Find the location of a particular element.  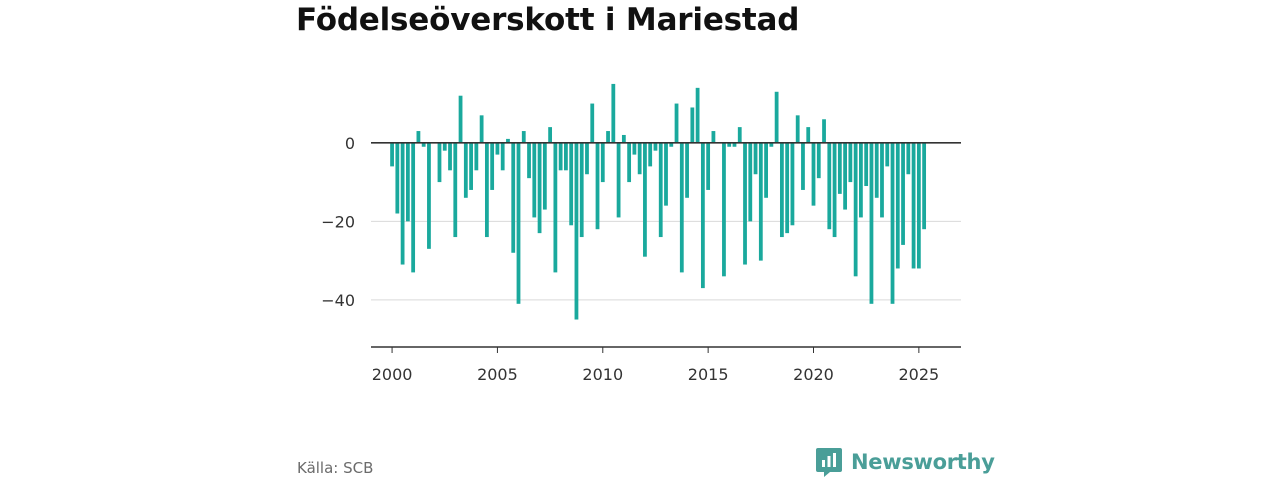

y-tick-label: 0 is located at coordinates (350, 143).